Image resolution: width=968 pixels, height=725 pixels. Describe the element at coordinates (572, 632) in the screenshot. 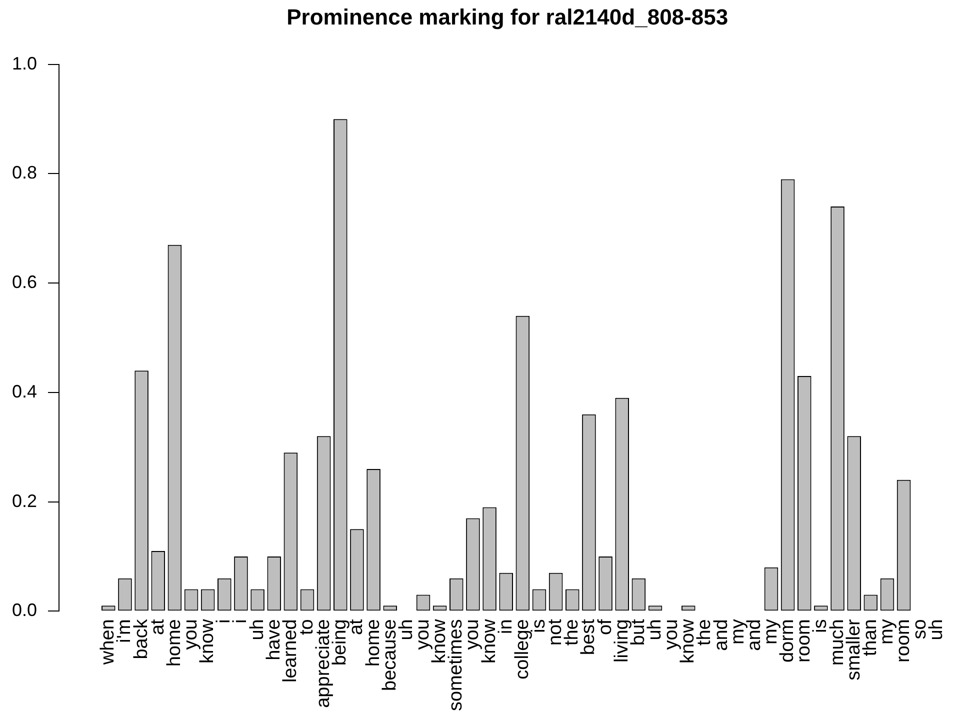

I see `x-tick-label: the` at that location.